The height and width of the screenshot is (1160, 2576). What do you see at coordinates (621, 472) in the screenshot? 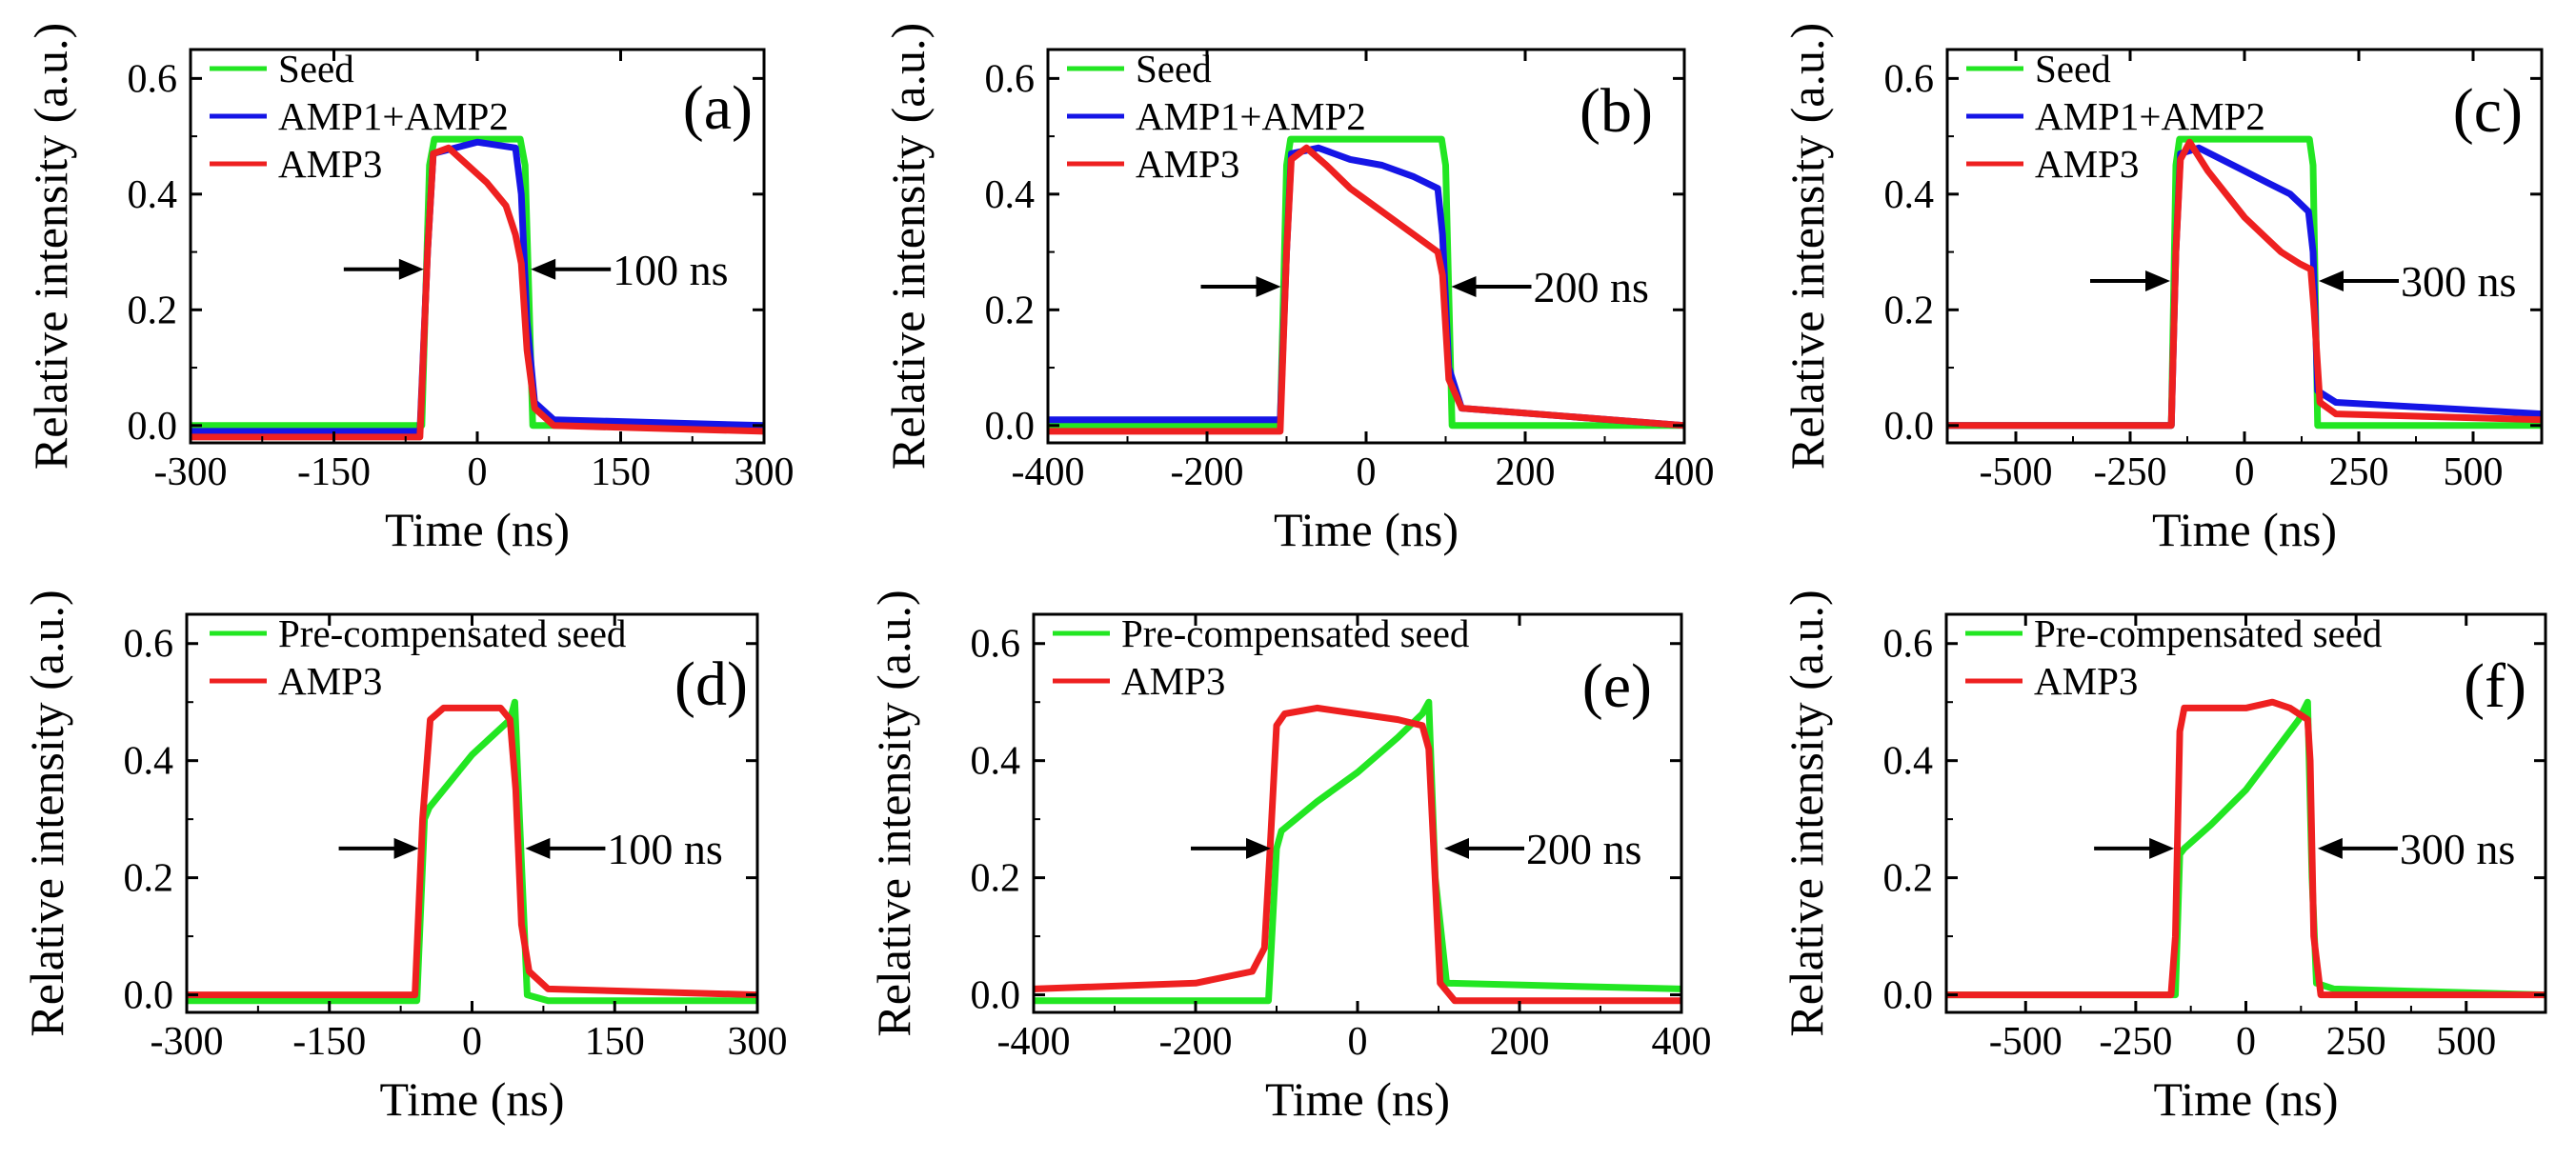
I see `x-tick-label: 150` at bounding box center [621, 472].